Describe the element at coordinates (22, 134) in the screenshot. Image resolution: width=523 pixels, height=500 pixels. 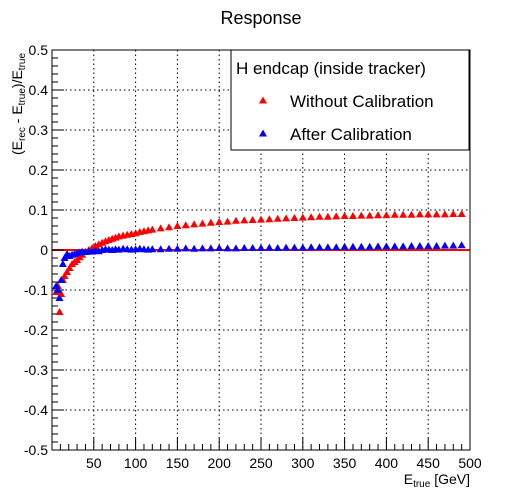
I see `y-axis-label-sub-rec: rec` at that location.